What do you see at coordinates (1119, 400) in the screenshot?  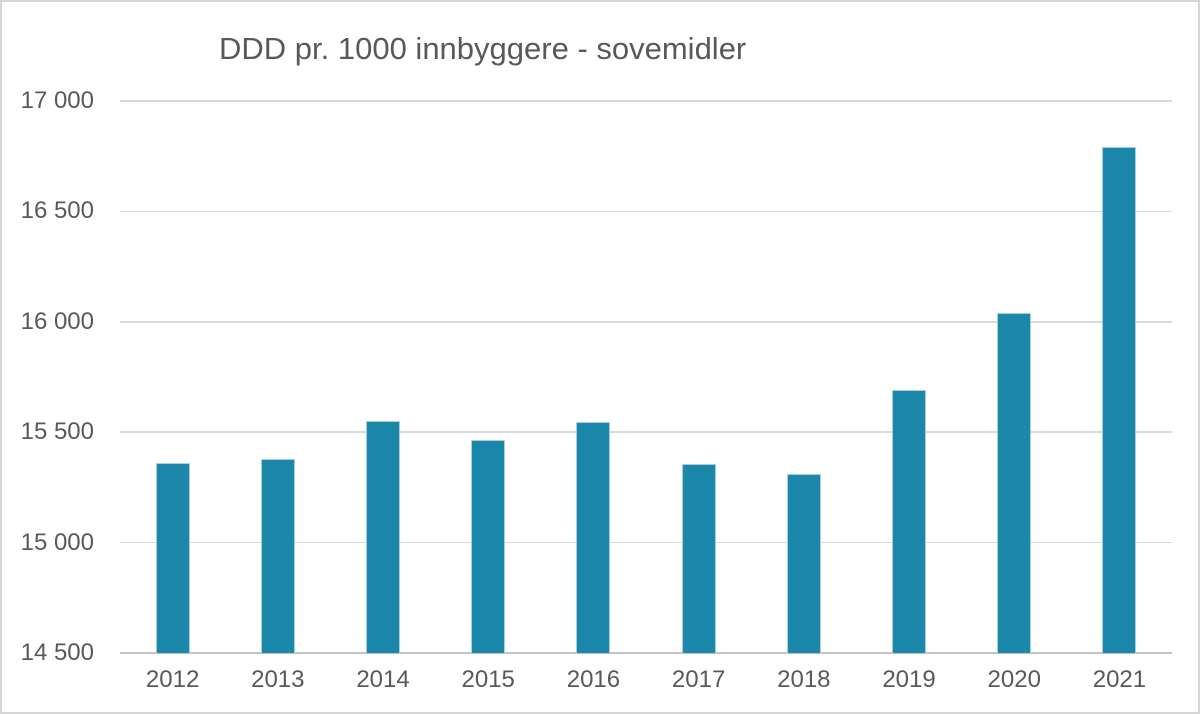 I see `bar-2021` at bounding box center [1119, 400].